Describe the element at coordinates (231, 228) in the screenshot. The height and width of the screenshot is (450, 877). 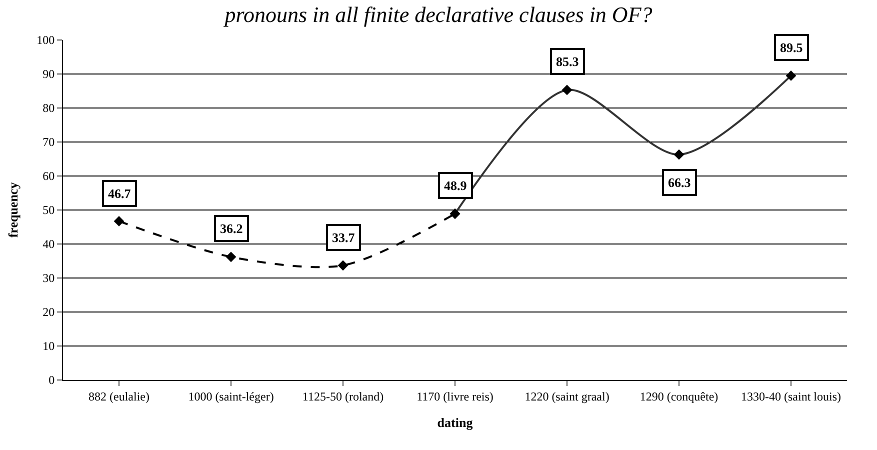
I see `data-label: 36.2` at that location.